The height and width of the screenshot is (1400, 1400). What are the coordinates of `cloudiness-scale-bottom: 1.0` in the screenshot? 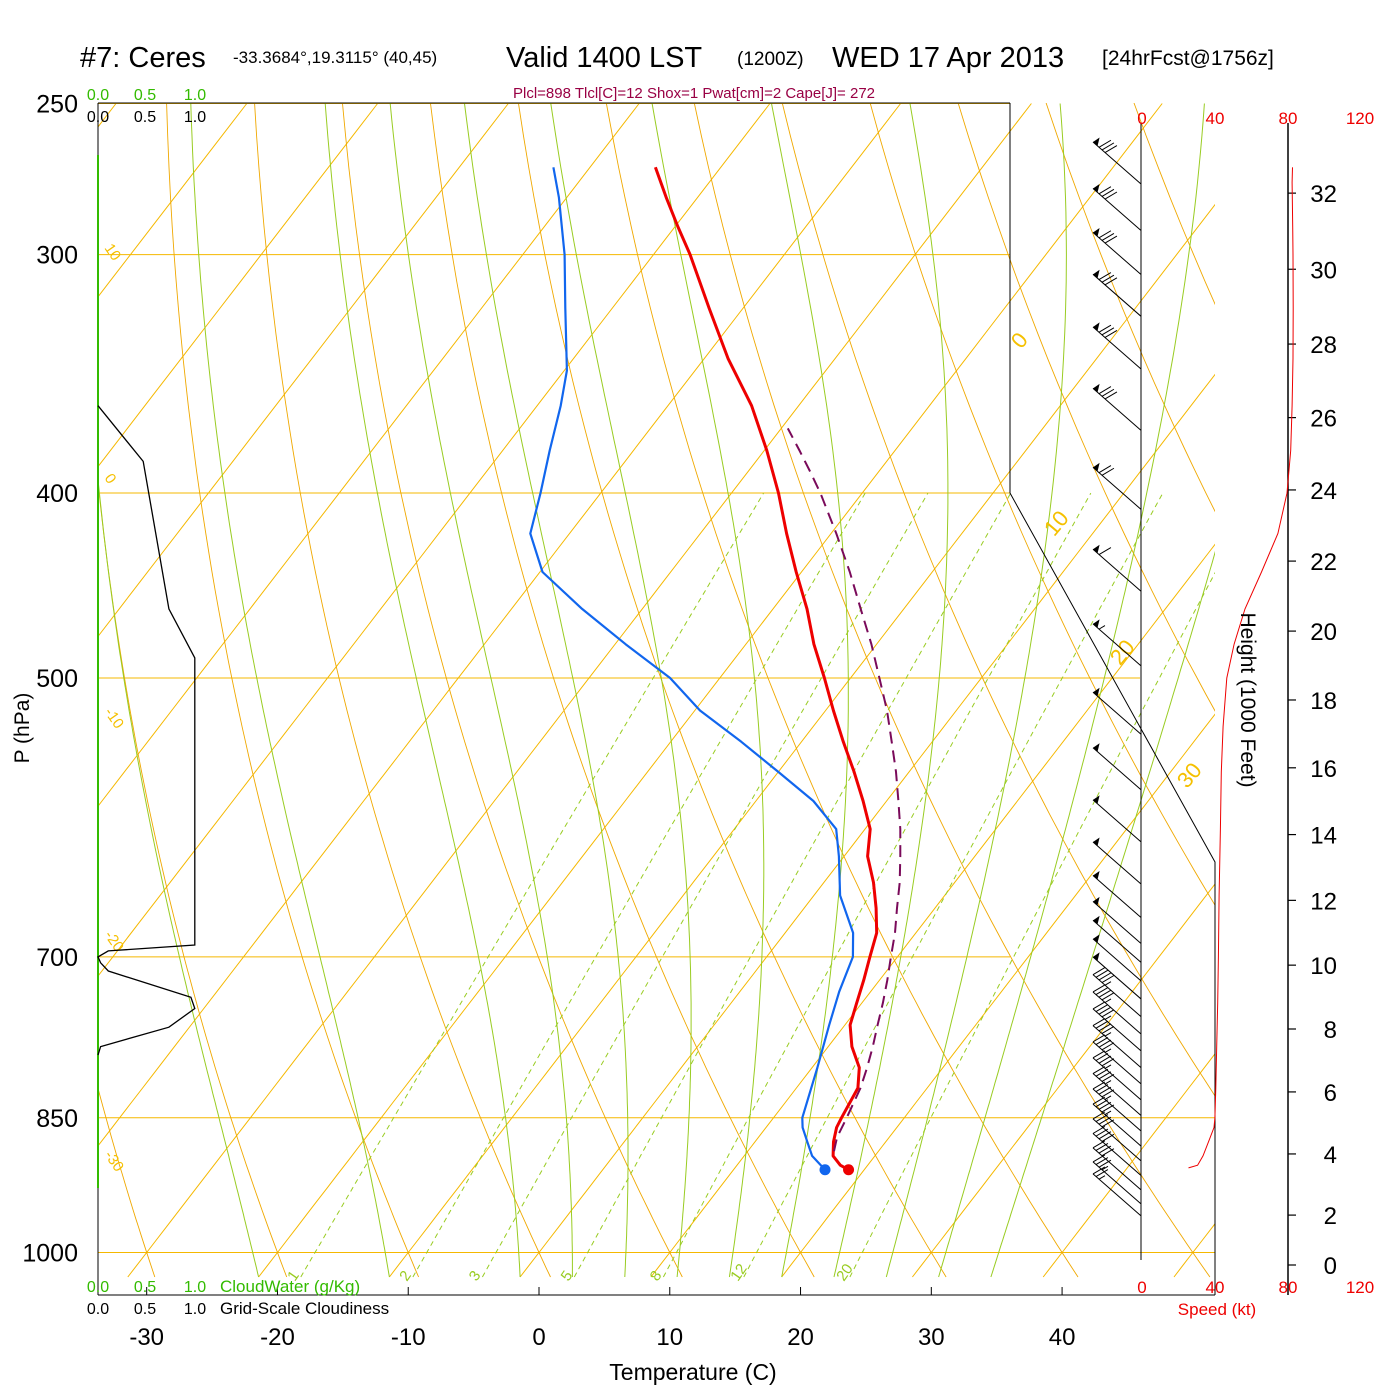 It's located at (195, 1309).